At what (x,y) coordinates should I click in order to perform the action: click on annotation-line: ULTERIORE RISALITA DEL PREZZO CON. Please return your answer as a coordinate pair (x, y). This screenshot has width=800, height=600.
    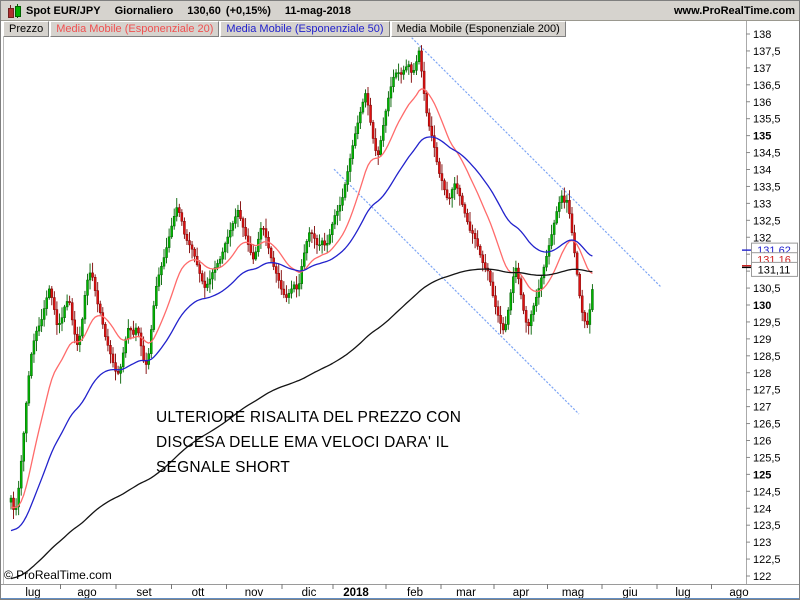
    Looking at the image, I should click on (309, 417).